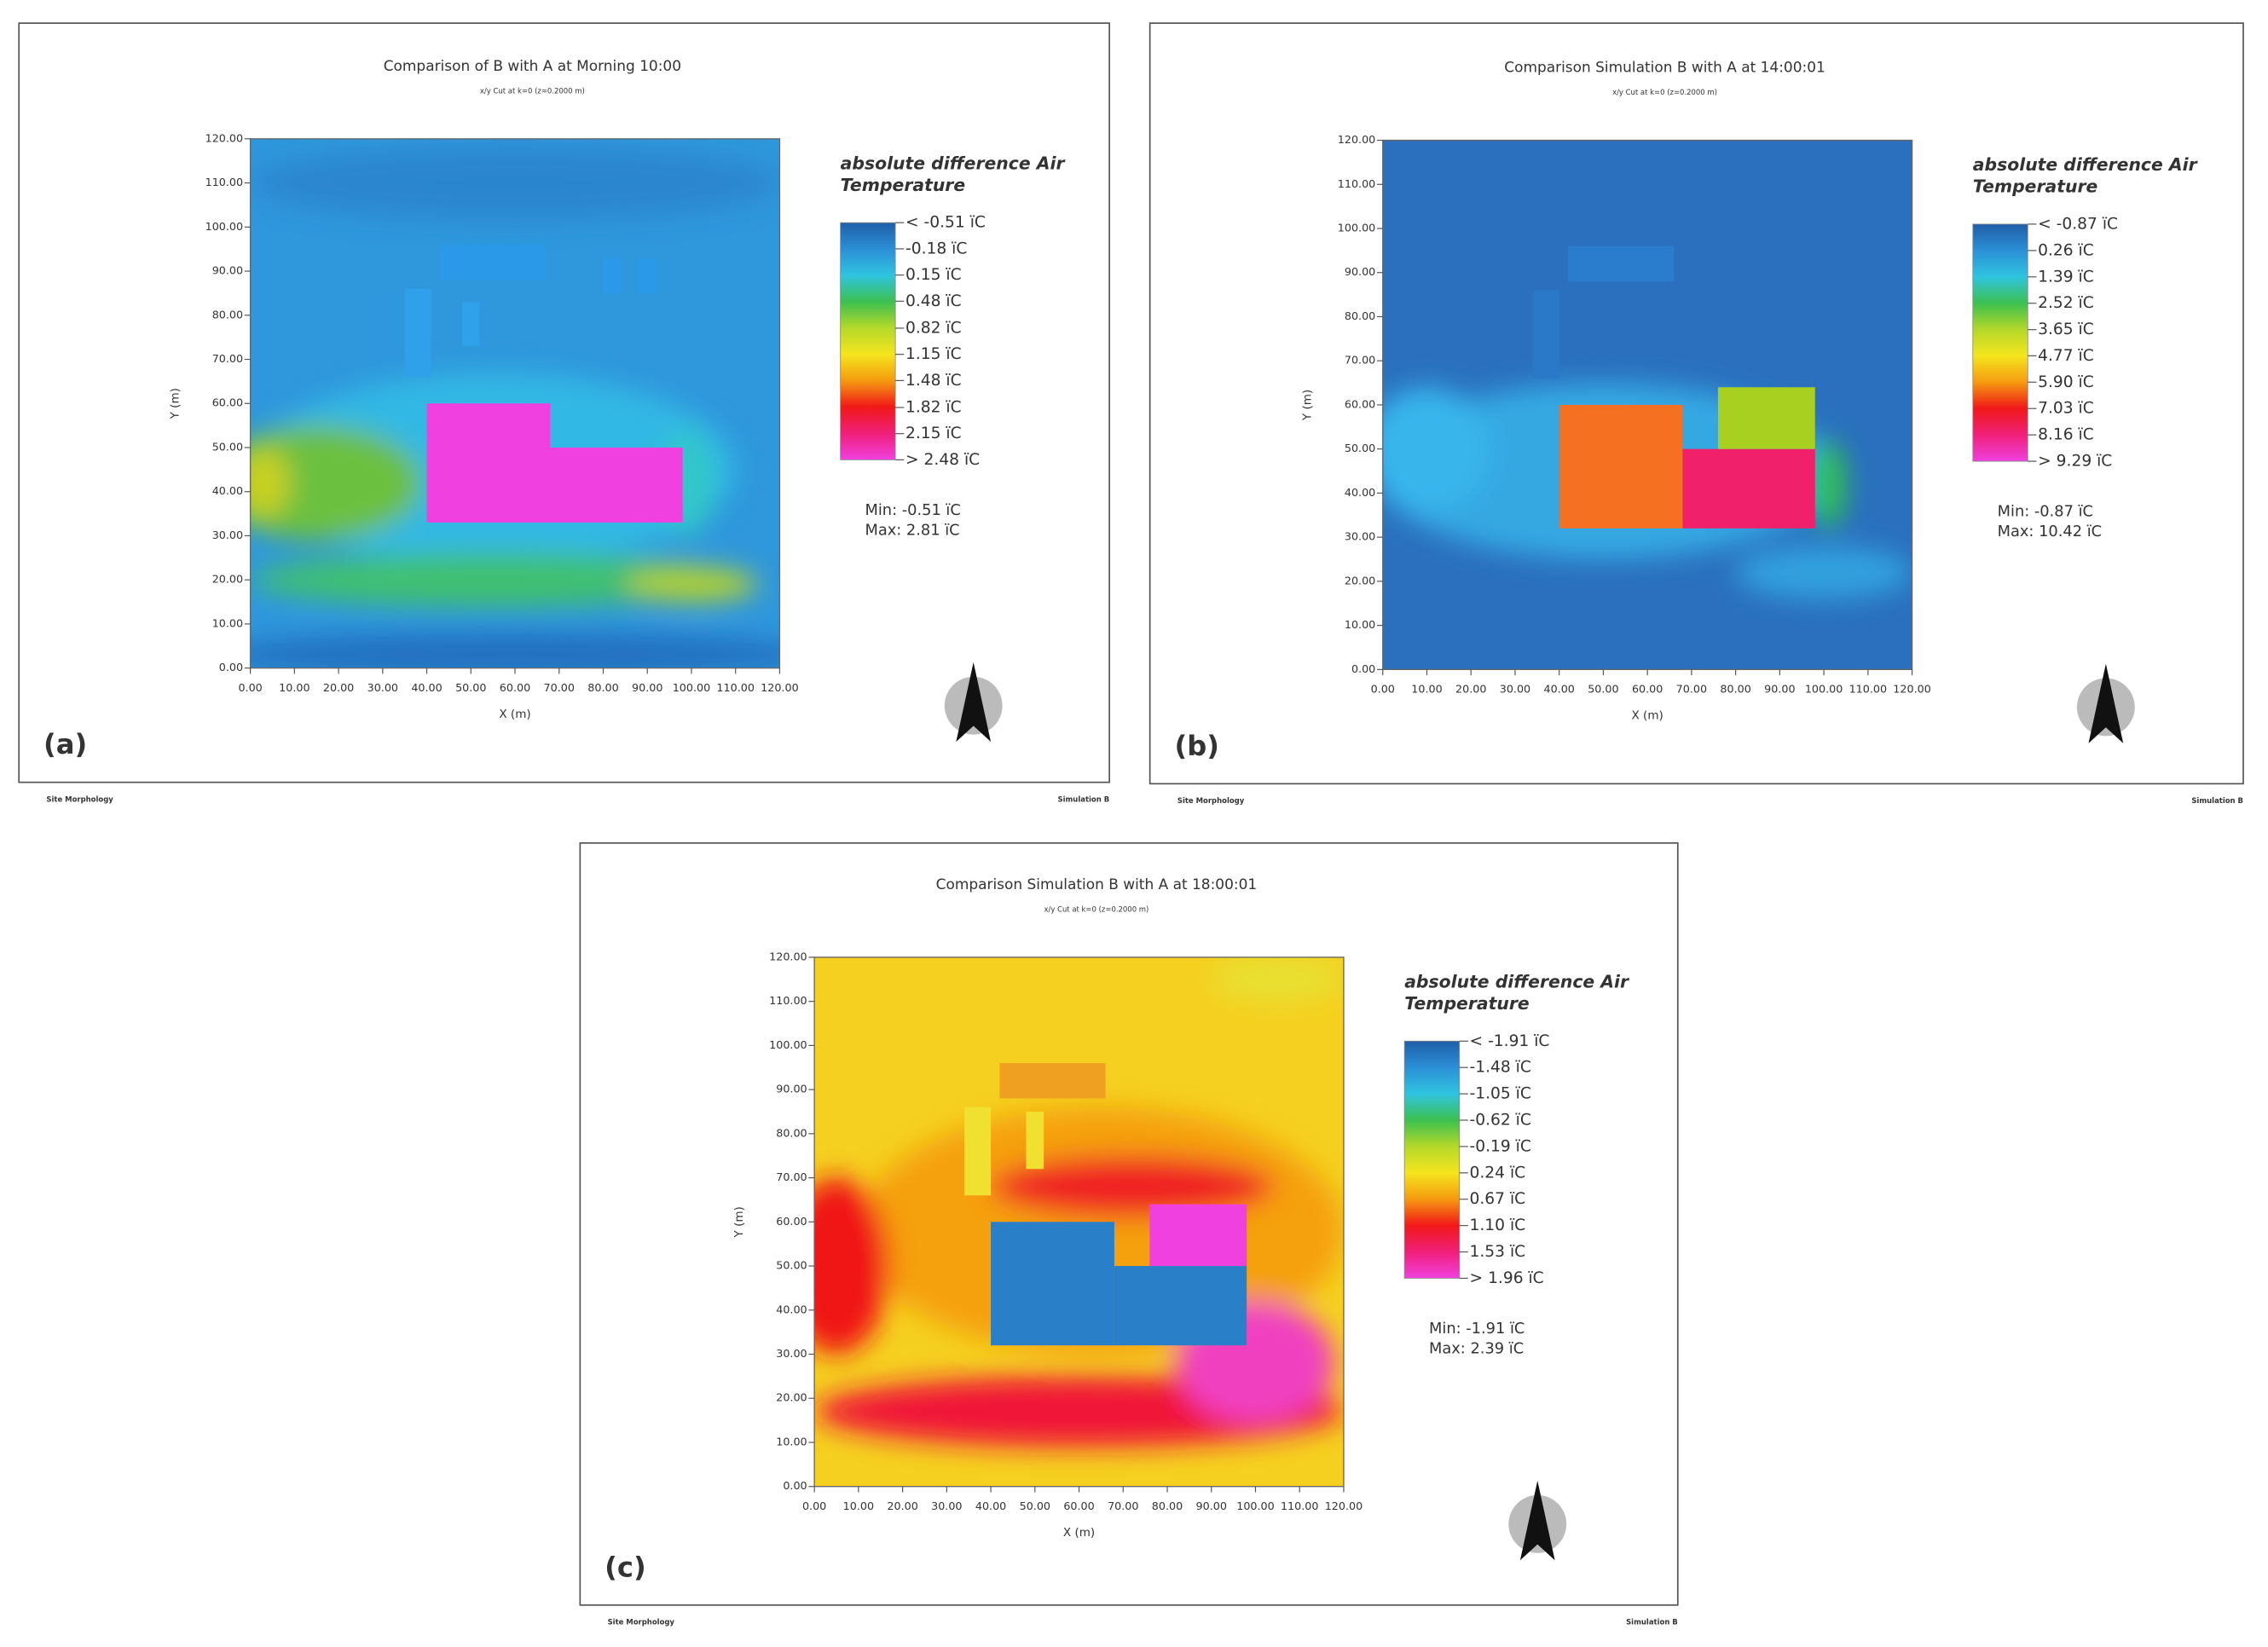 This screenshot has width=2268, height=1647. What do you see at coordinates (1363, 668) in the screenshot?
I see `y-tick-label: 0.00` at bounding box center [1363, 668].